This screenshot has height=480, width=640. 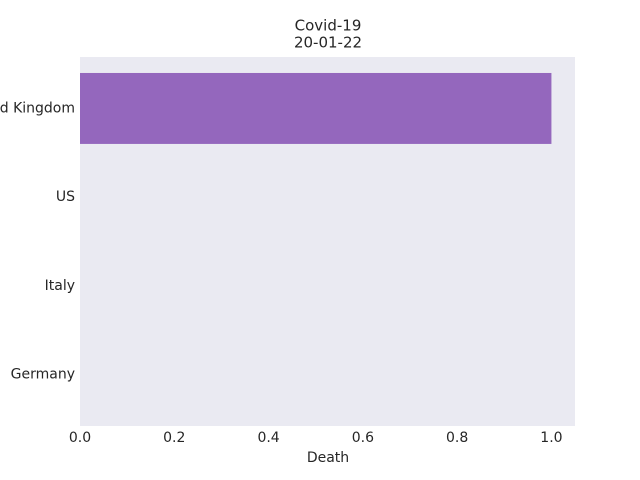 What do you see at coordinates (60, 286) in the screenshot?
I see `y-tick-label: Italy` at bounding box center [60, 286].